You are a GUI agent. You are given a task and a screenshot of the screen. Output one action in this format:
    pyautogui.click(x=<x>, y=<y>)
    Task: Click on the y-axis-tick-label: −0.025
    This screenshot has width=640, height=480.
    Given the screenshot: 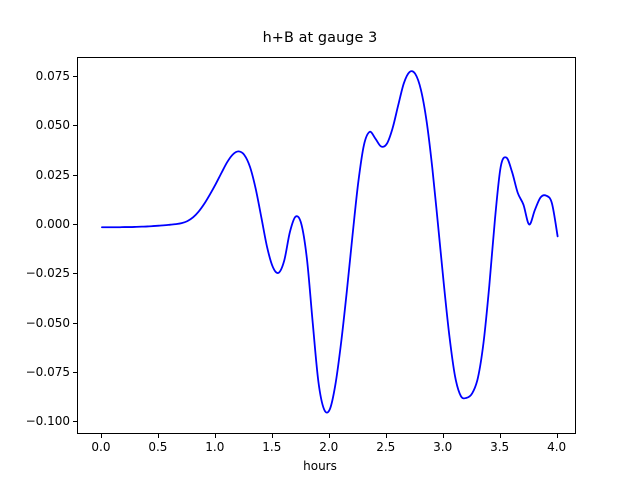 What is the action you would take?
    pyautogui.click(x=47, y=273)
    